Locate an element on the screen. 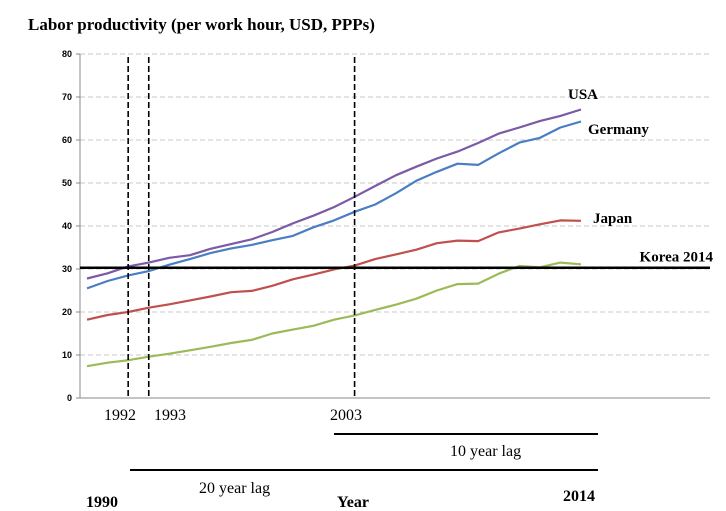 Image resolution: width=726 pixels, height=511 pixels. series-label-germany: Germany is located at coordinates (618, 130).